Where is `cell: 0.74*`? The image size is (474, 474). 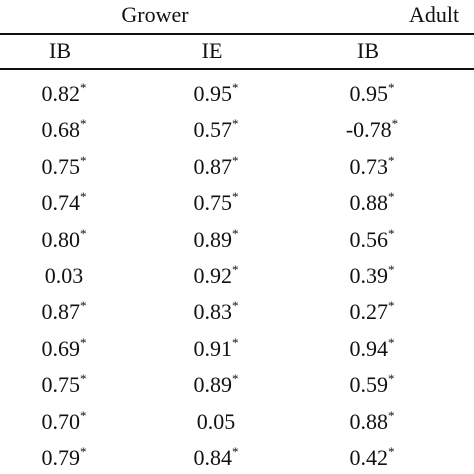 cell: 0.74* is located at coordinates (64, 202).